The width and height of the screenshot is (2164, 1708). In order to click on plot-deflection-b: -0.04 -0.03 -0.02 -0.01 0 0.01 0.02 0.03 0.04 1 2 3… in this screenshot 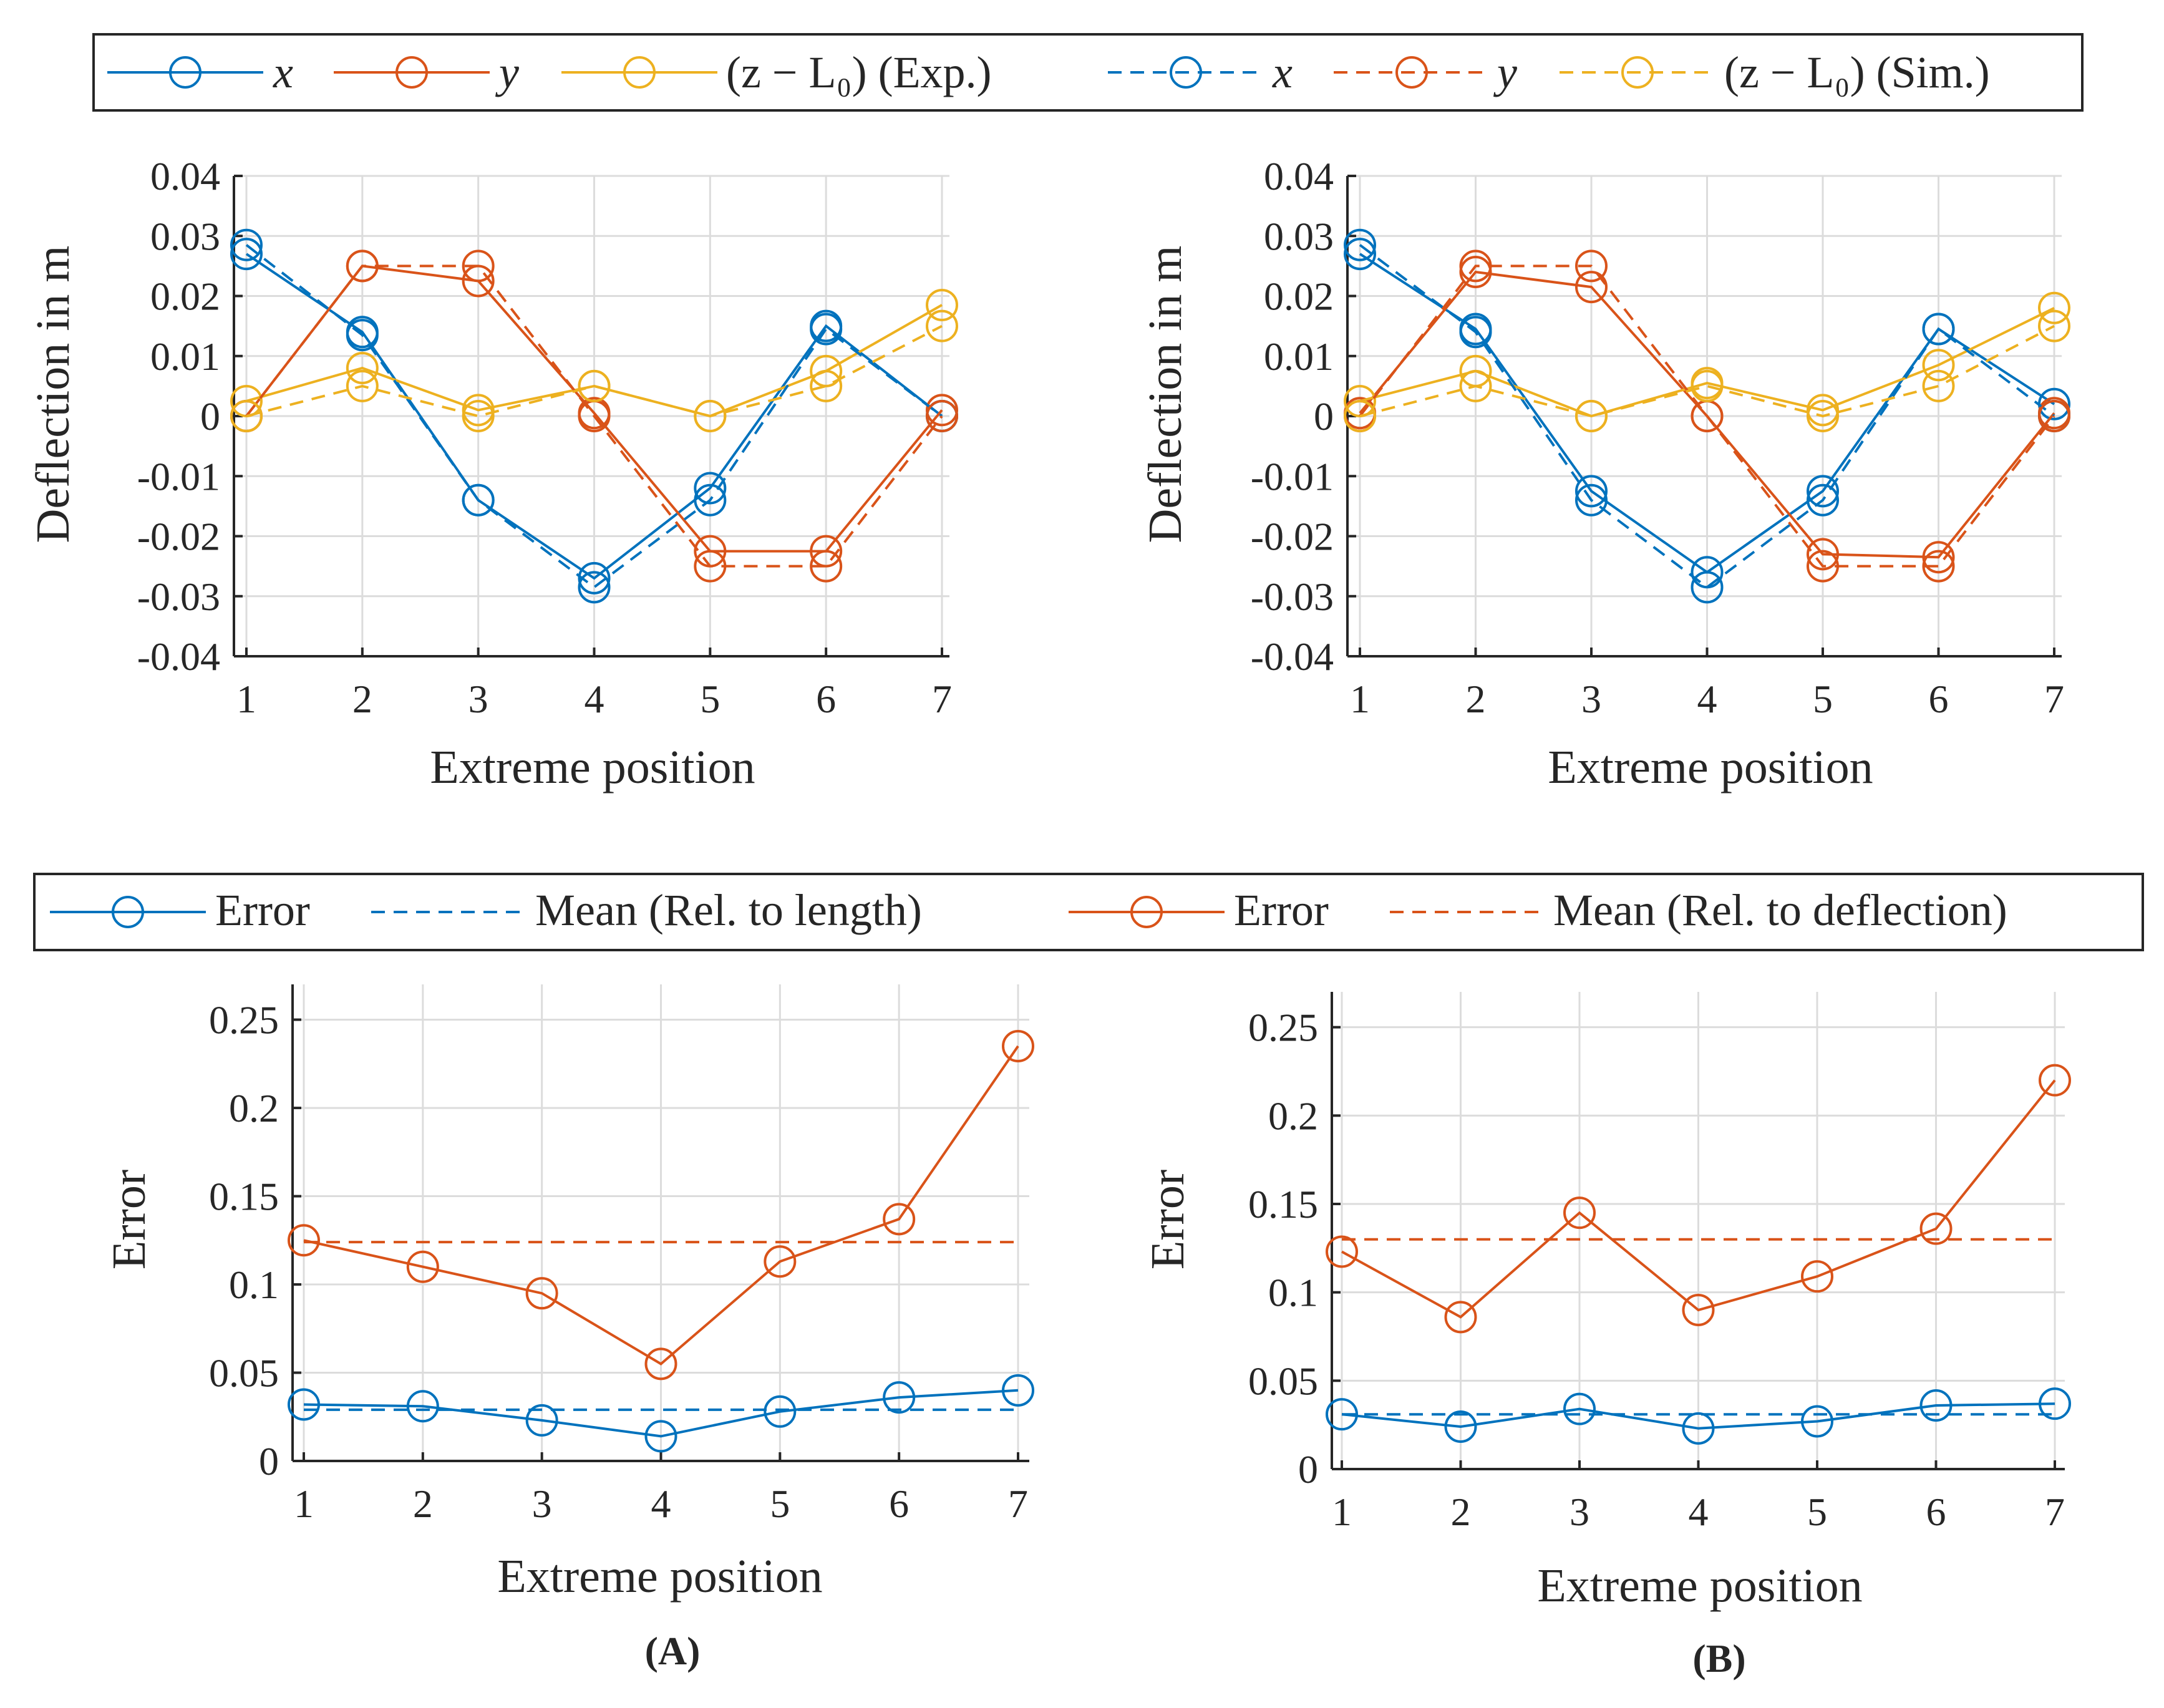, I will do `click(1660, 437)`.